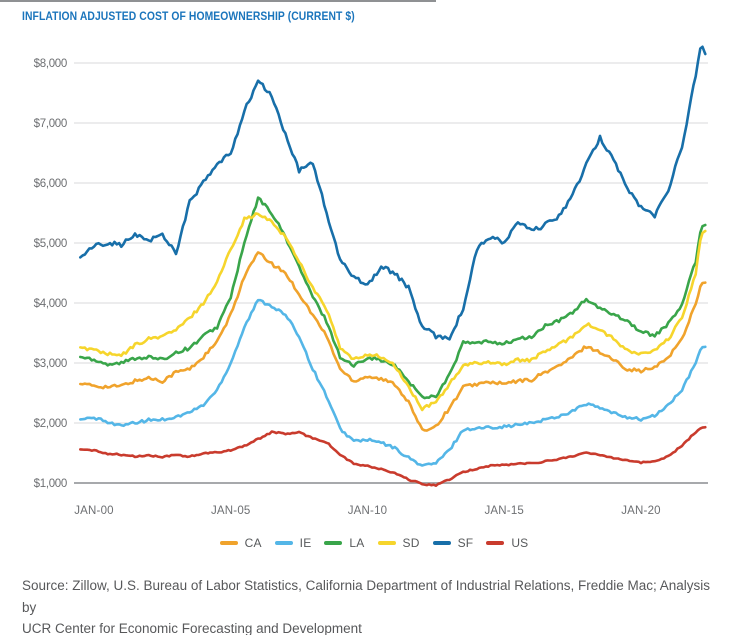 This screenshot has width=748, height=635. Describe the element at coordinates (228, 543) in the screenshot. I see `legend-swatch-ca` at that location.